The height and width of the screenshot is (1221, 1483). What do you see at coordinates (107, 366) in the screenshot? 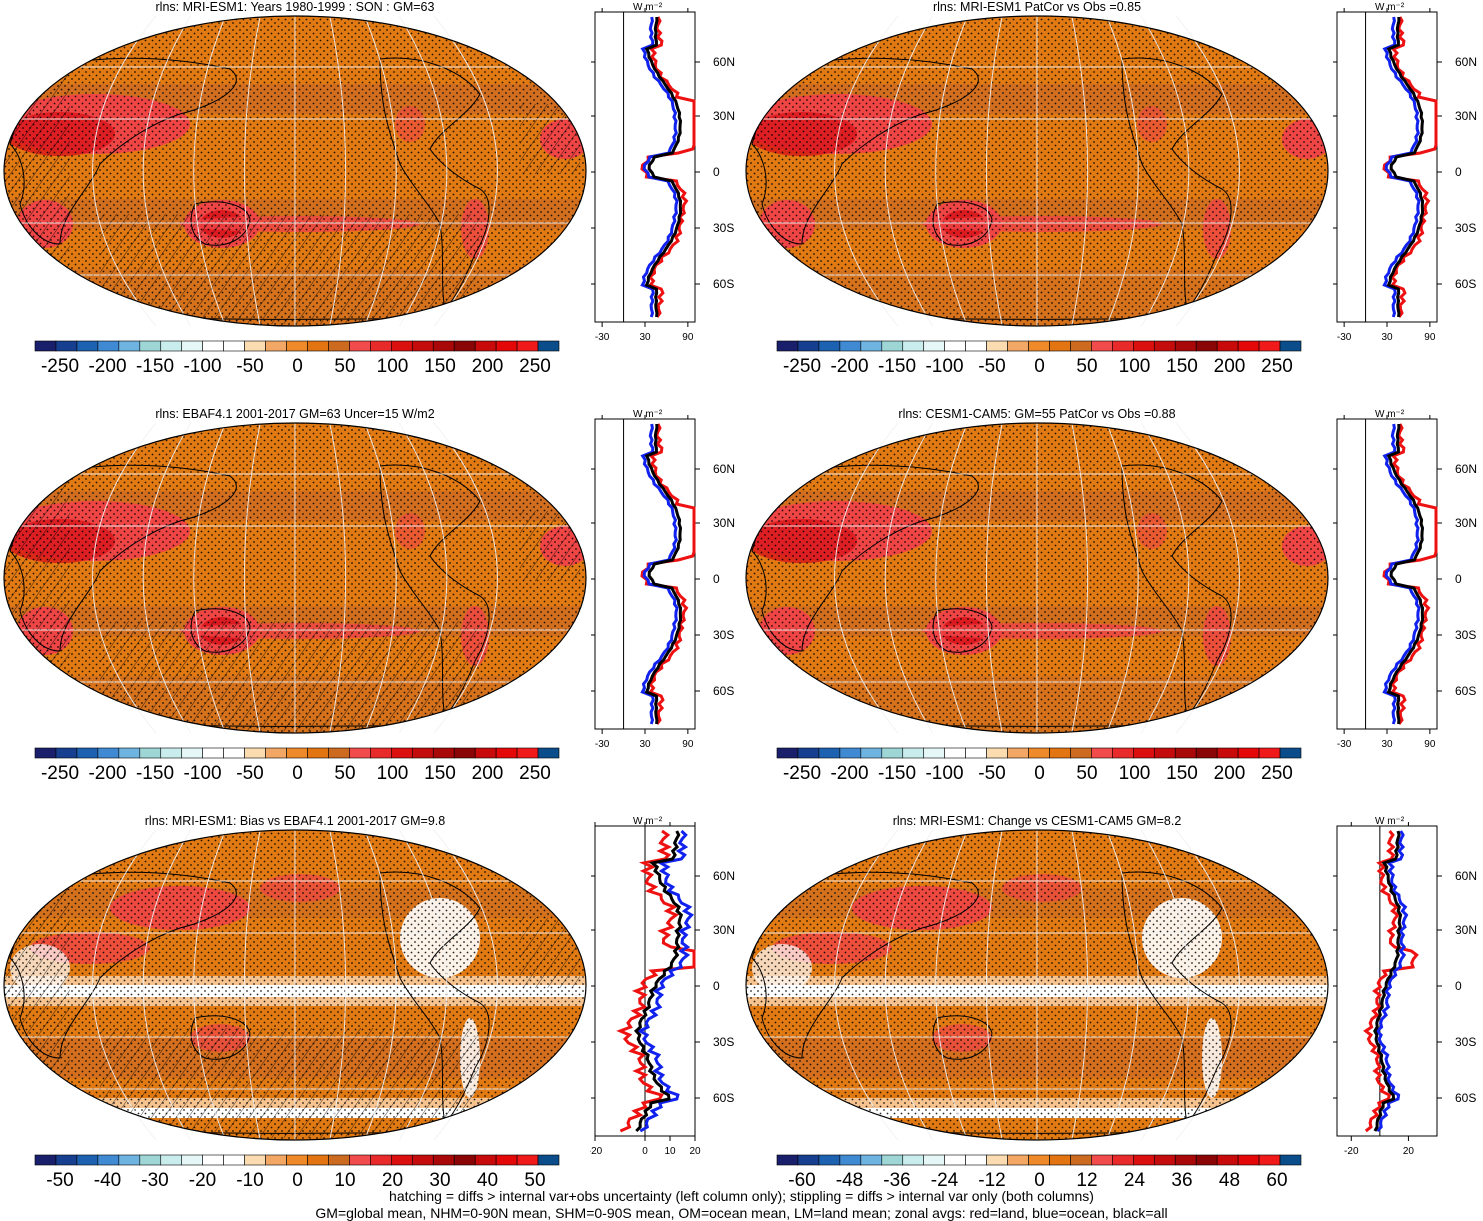
I see `colorbar-label: -200` at bounding box center [107, 366].